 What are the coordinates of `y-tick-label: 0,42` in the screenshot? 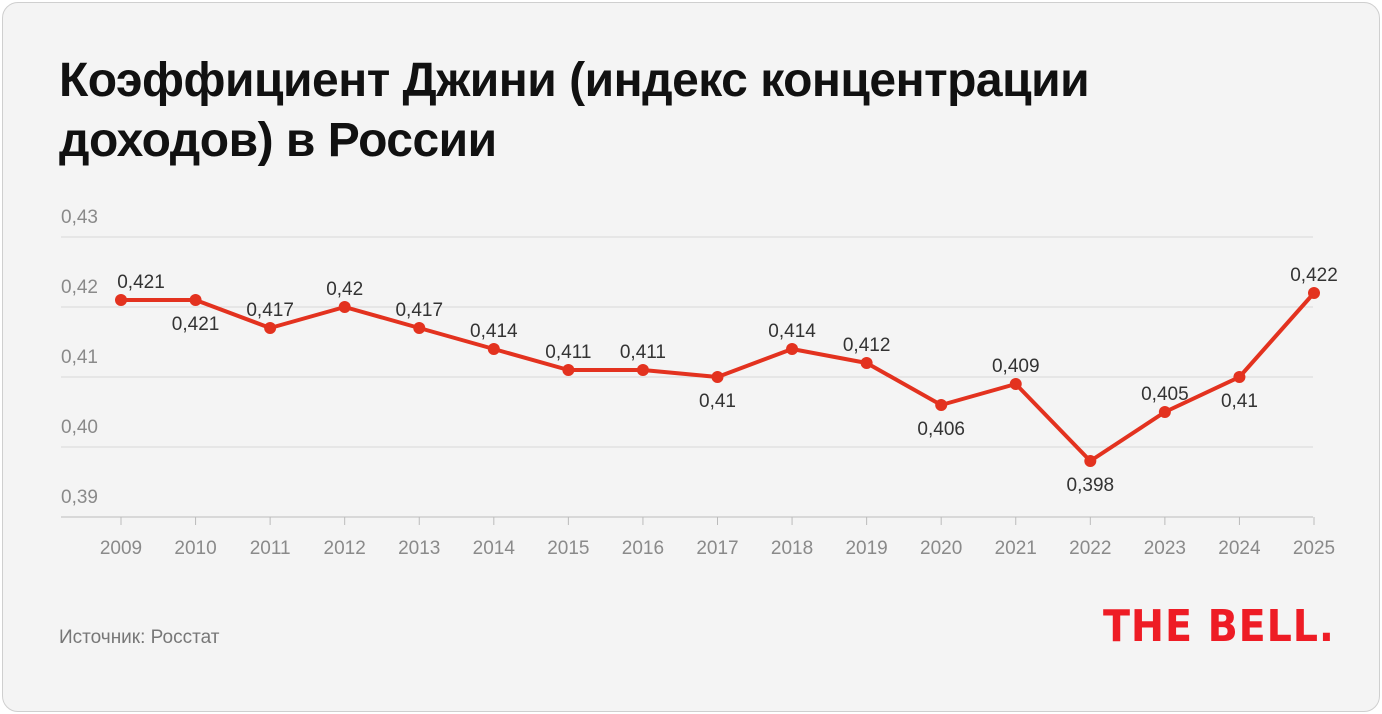 It's located at (79, 287).